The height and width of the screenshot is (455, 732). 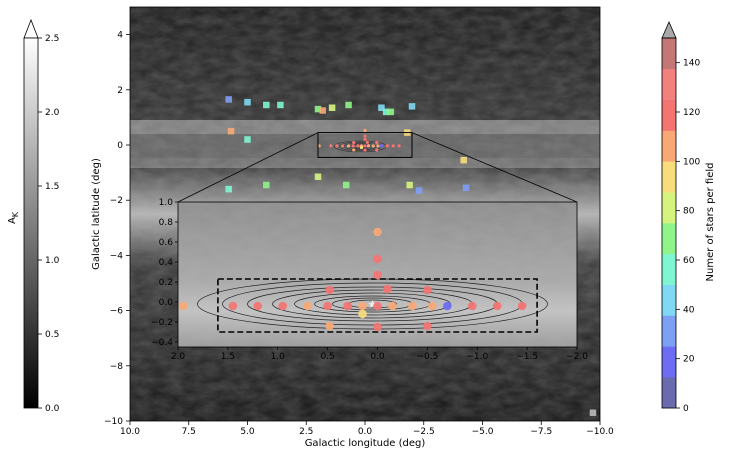 I want to click on inset-y-ticks: 1.0 0.8 0.6 0.4 0.2 0.0 −0.2 −0.4, so click(x=164, y=273).